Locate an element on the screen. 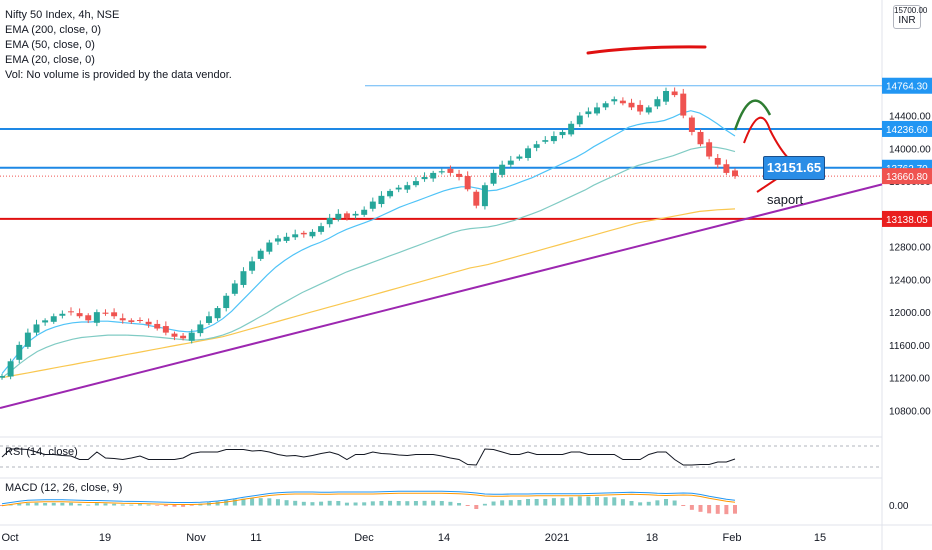 This screenshot has width=932, height=550. x-tick-label: 19 is located at coordinates (105, 538).